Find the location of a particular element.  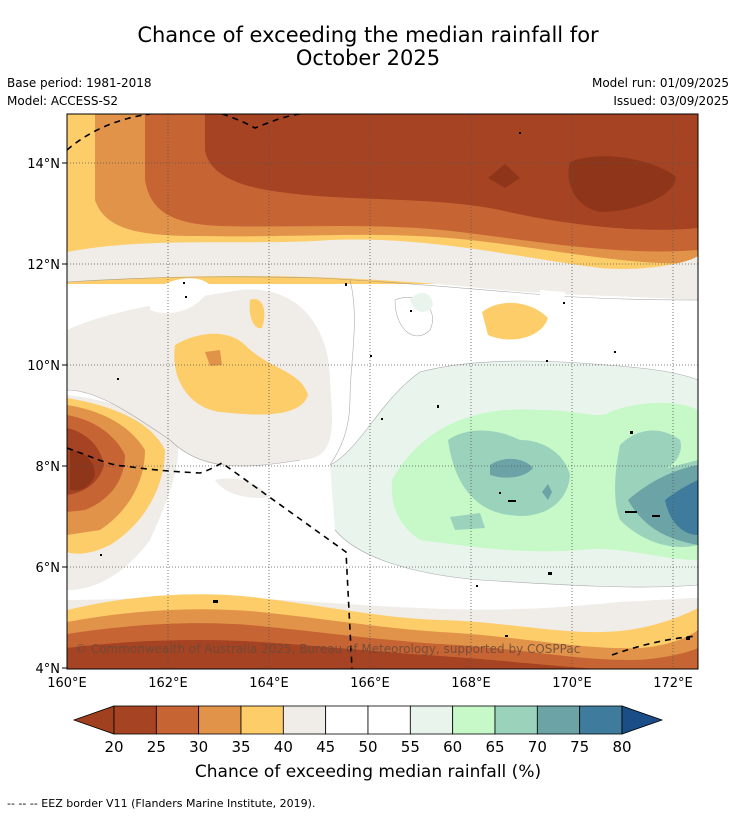

field-band-70a is located at coordinates (511, 468).